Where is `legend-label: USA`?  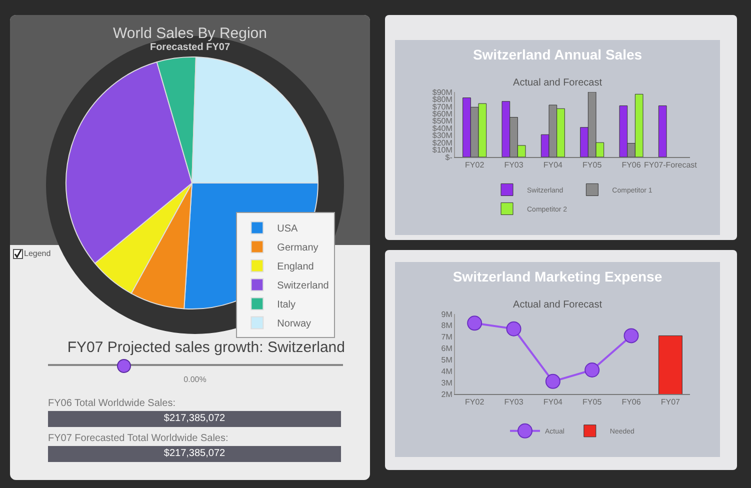
legend-label: USA is located at coordinates (287, 229).